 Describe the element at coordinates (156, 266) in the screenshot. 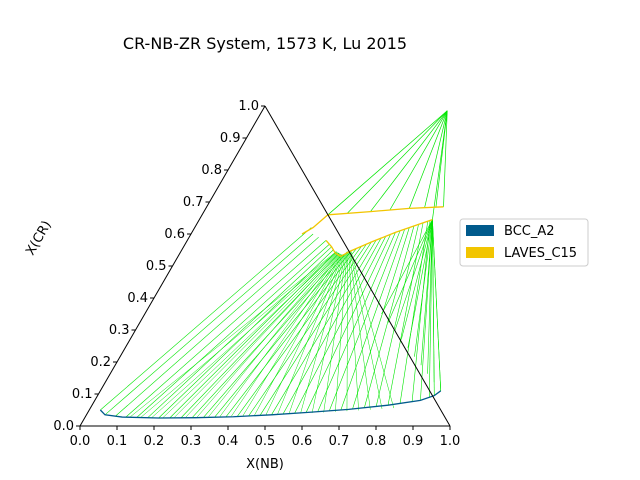

I see `y-tick-label: 0.5` at that location.